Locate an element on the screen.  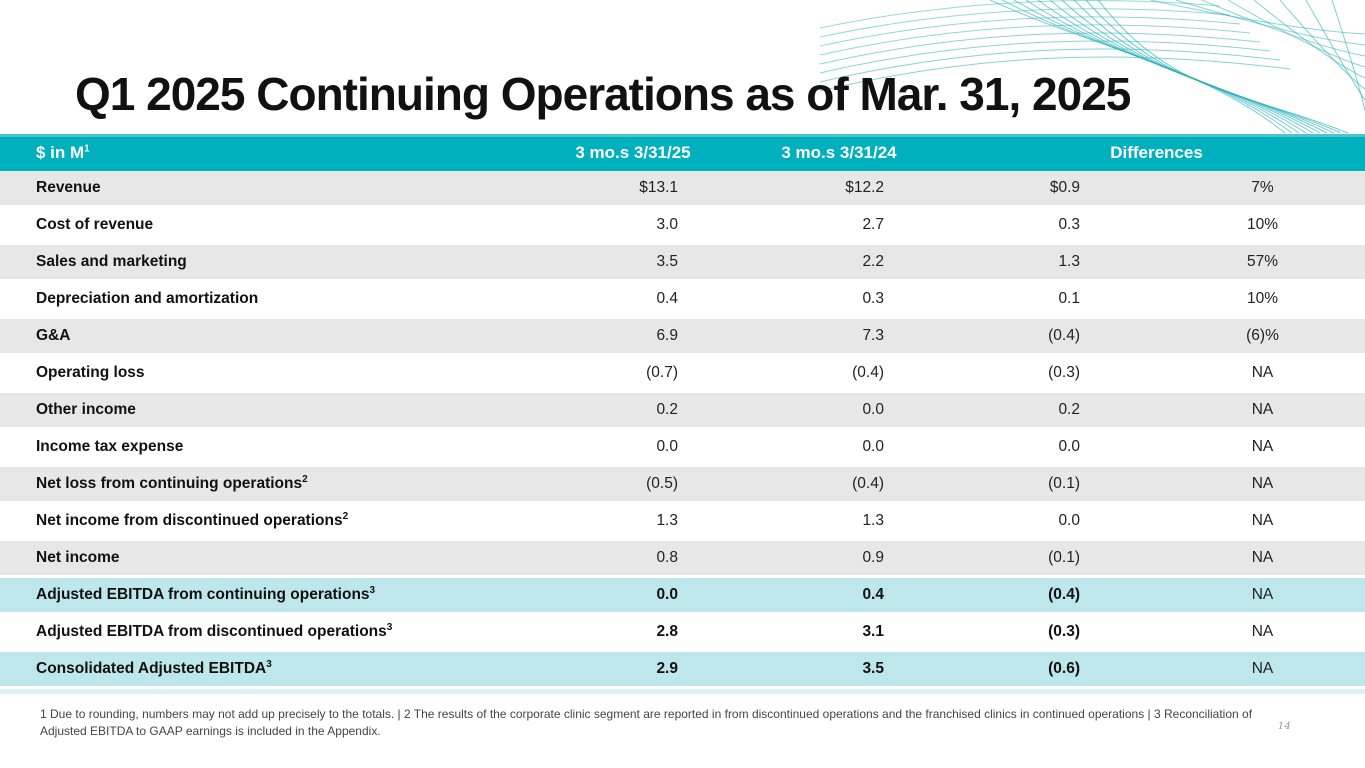
header-col-differences: Differences is located at coordinates (1156, 152).